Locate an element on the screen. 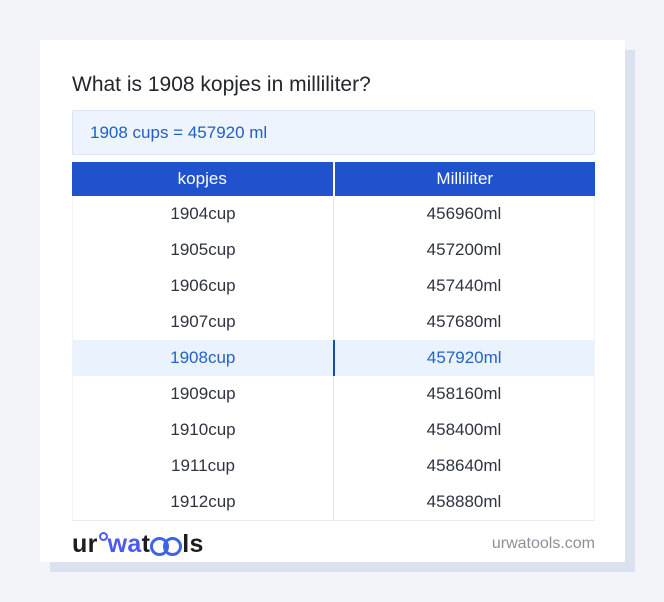 The height and width of the screenshot is (602, 664). answer-box: 1908 cups = 457920 ml is located at coordinates (333, 132).